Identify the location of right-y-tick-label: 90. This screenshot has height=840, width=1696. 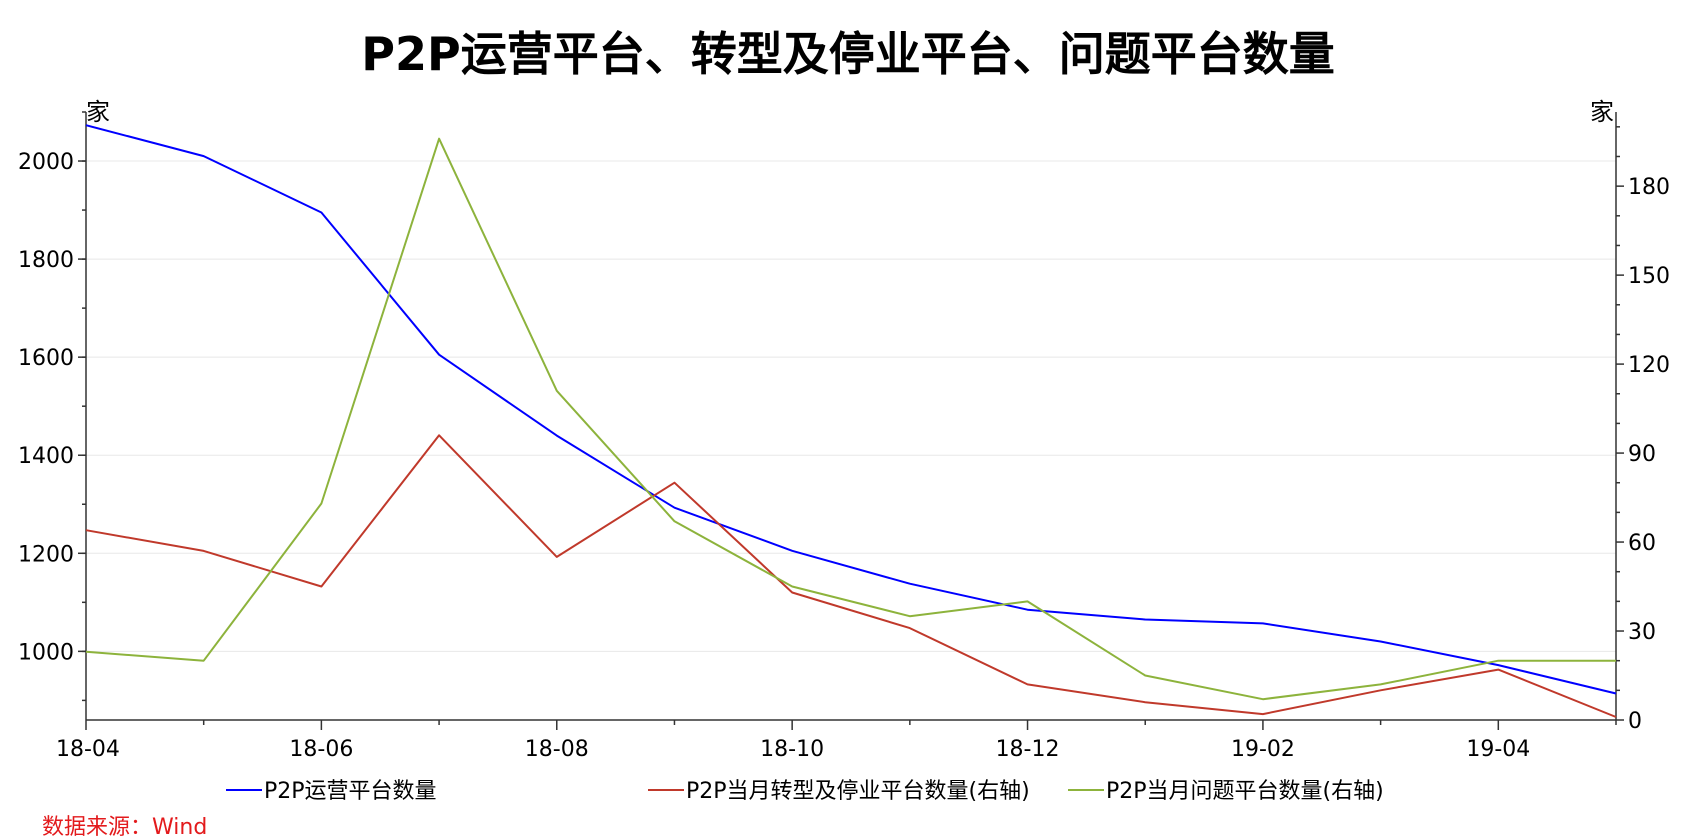
(1642, 454).